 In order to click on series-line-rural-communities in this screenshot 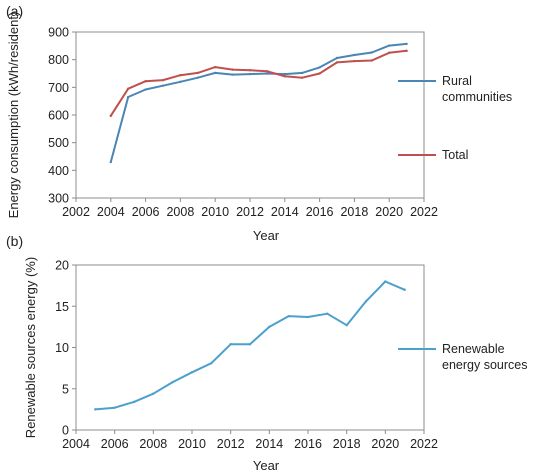, I will do `click(258, 102)`.